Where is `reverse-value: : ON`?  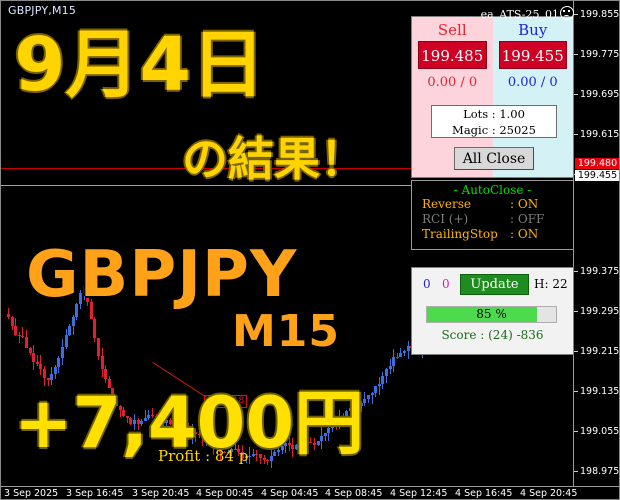
reverse-value: : ON is located at coordinates (524, 204).